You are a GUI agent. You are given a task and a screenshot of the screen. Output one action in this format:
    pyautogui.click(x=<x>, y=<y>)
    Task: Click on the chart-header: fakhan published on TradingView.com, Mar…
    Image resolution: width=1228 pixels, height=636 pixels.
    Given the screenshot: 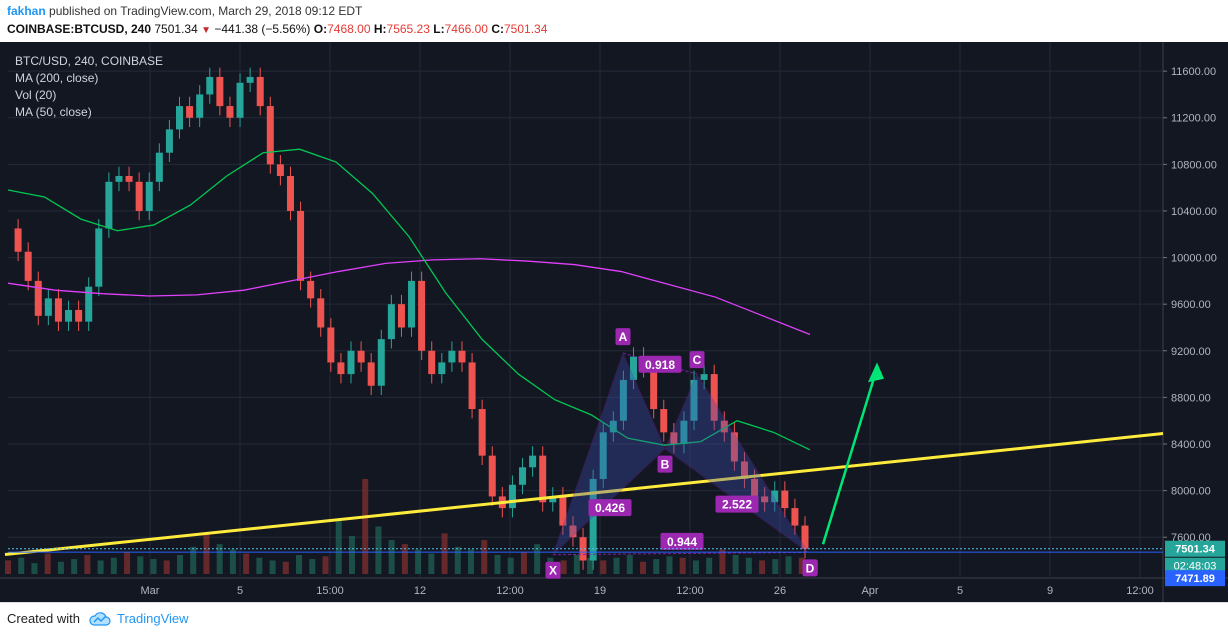 What is the action you would take?
    pyautogui.click(x=614, y=21)
    